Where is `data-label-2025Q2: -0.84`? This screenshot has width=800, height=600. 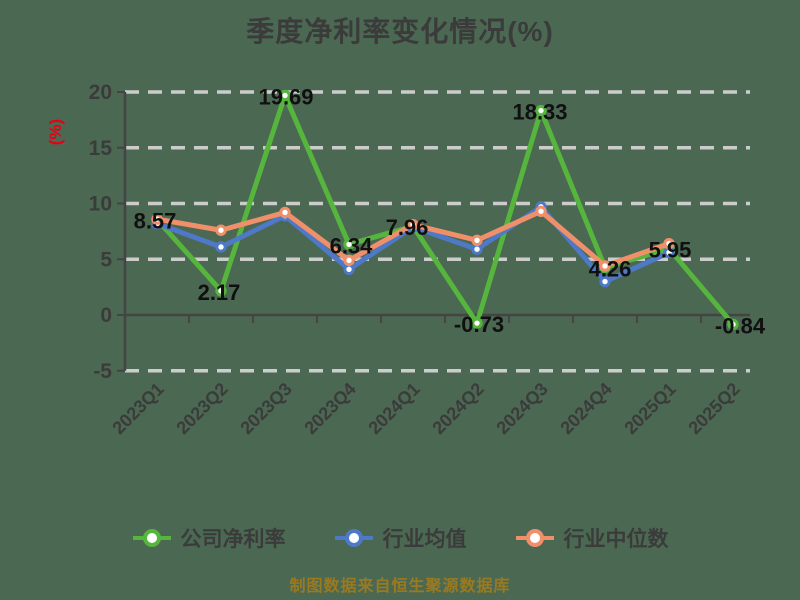 data-label-2025Q2: -0.84 is located at coordinates (740, 325).